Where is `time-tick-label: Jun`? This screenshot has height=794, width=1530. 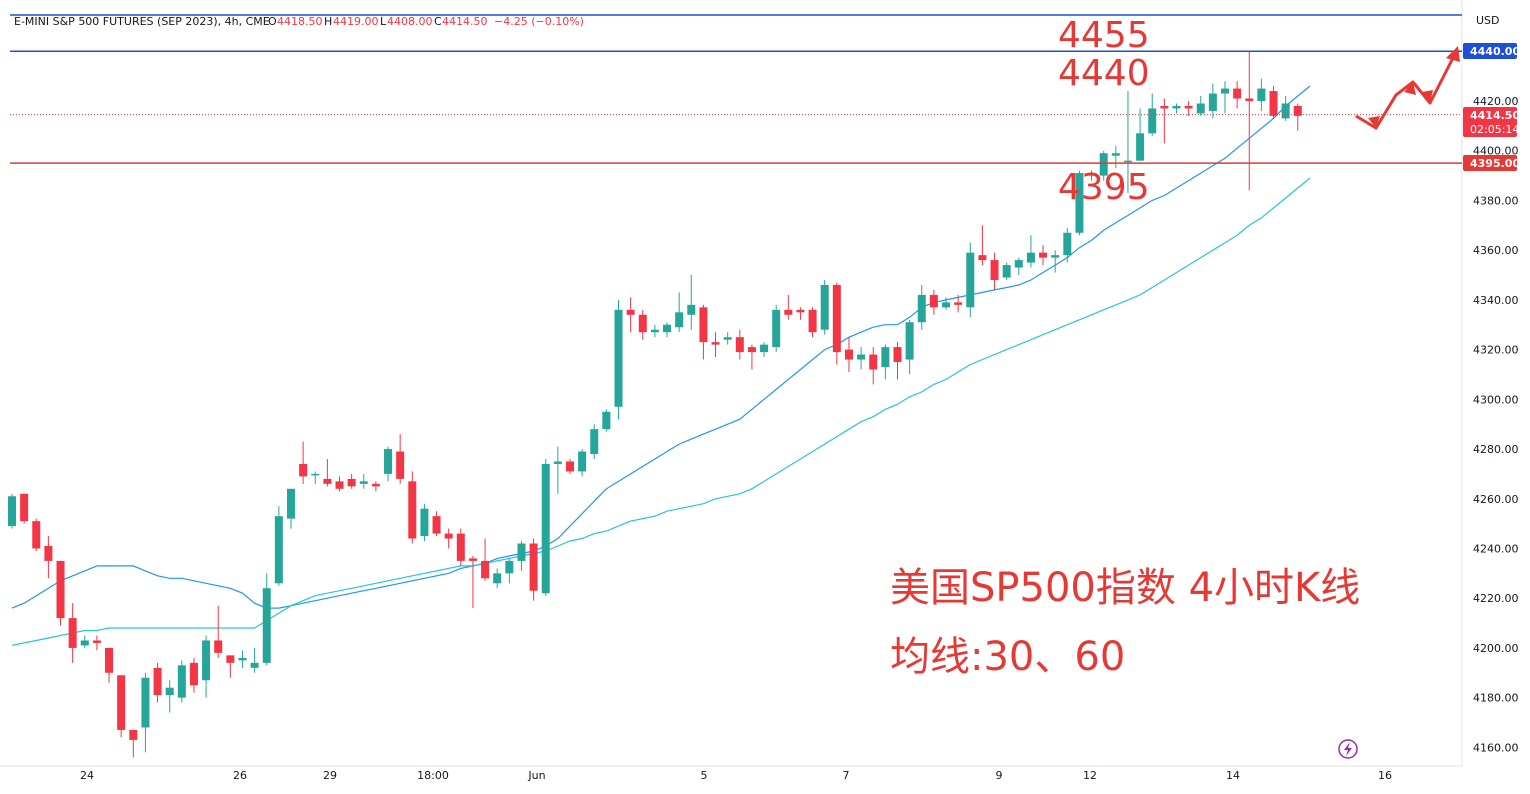 time-tick-label: Jun is located at coordinates (536, 775).